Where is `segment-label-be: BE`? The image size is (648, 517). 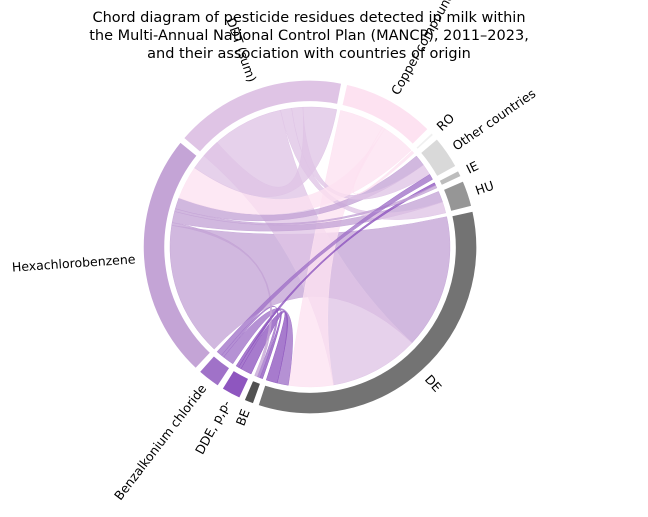 segment-label-be: BE is located at coordinates (243, 417).